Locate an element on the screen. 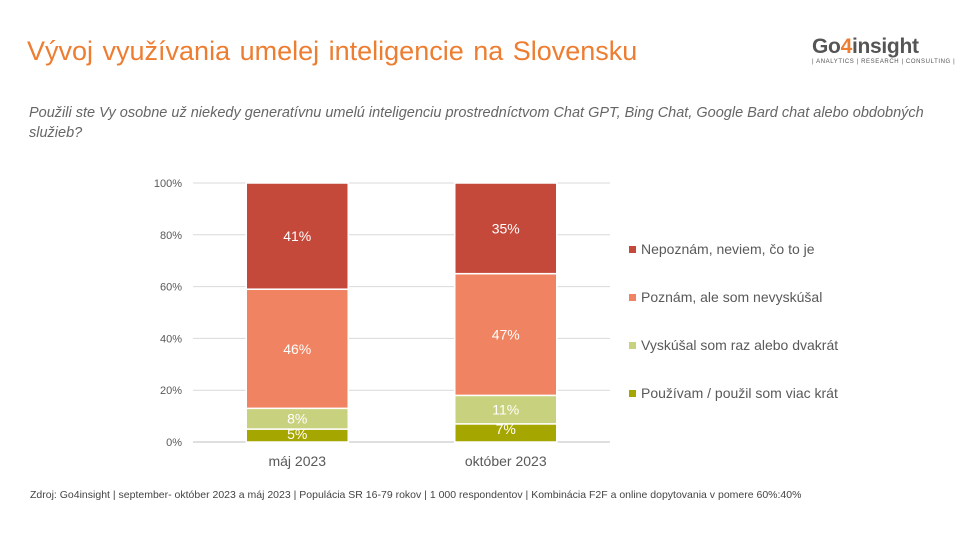 The height and width of the screenshot is (540, 960). legend-label: Poznám, ale som nevyskúšal is located at coordinates (731, 297).